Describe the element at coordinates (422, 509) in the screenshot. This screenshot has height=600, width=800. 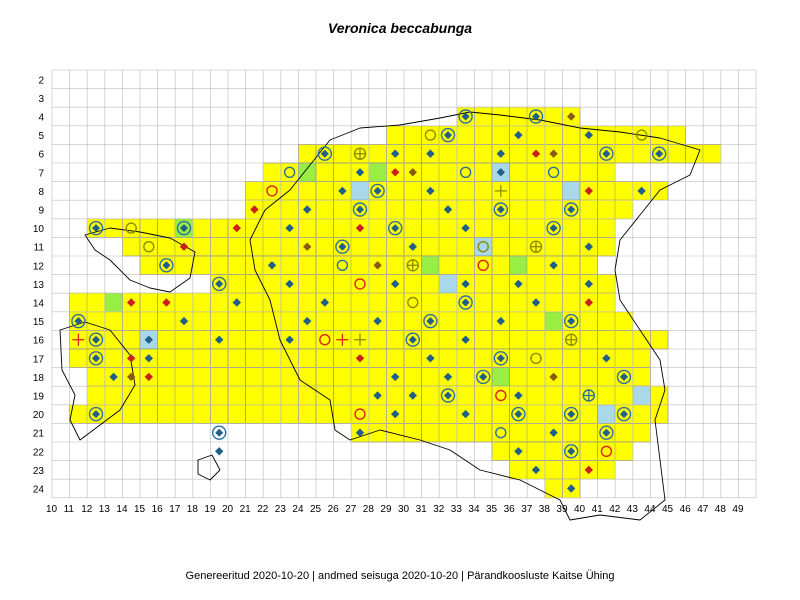
I see `column-label: 31` at that location.